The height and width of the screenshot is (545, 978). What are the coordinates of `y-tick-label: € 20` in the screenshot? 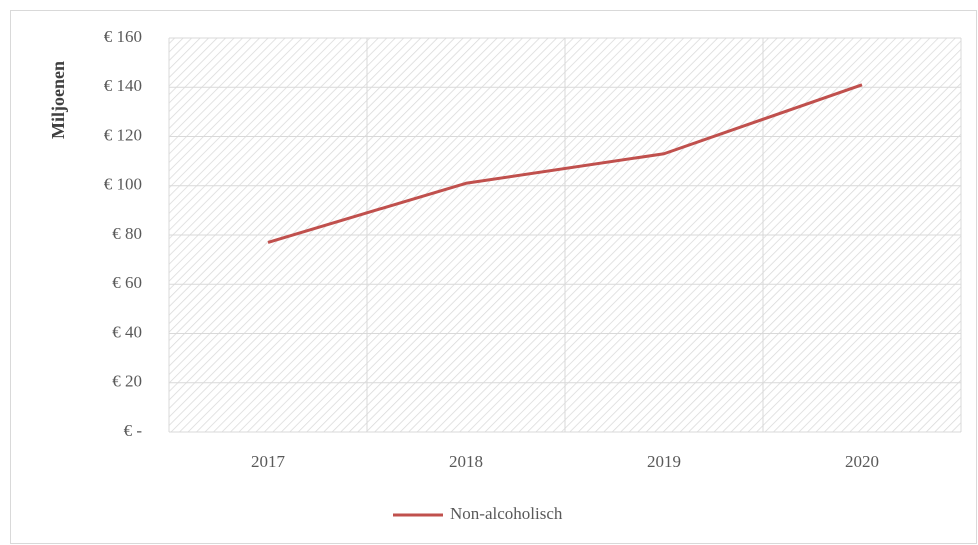 It's located at (127, 381).